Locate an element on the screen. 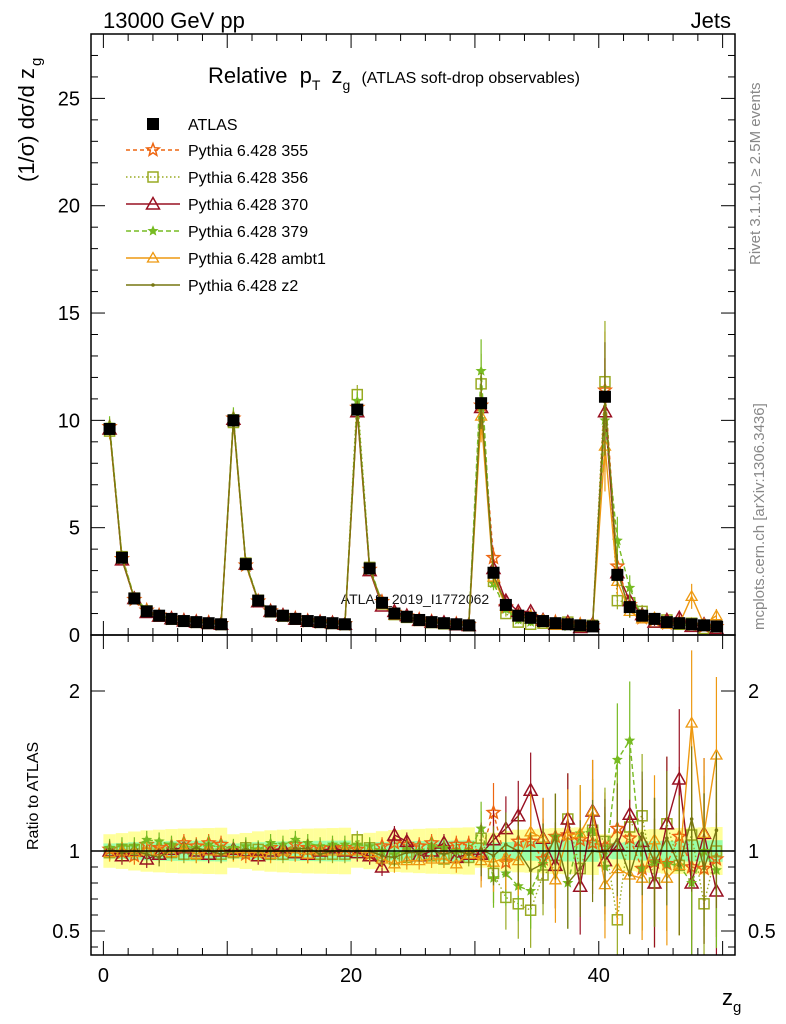  x-tick-label: 0 is located at coordinates (103, 976).